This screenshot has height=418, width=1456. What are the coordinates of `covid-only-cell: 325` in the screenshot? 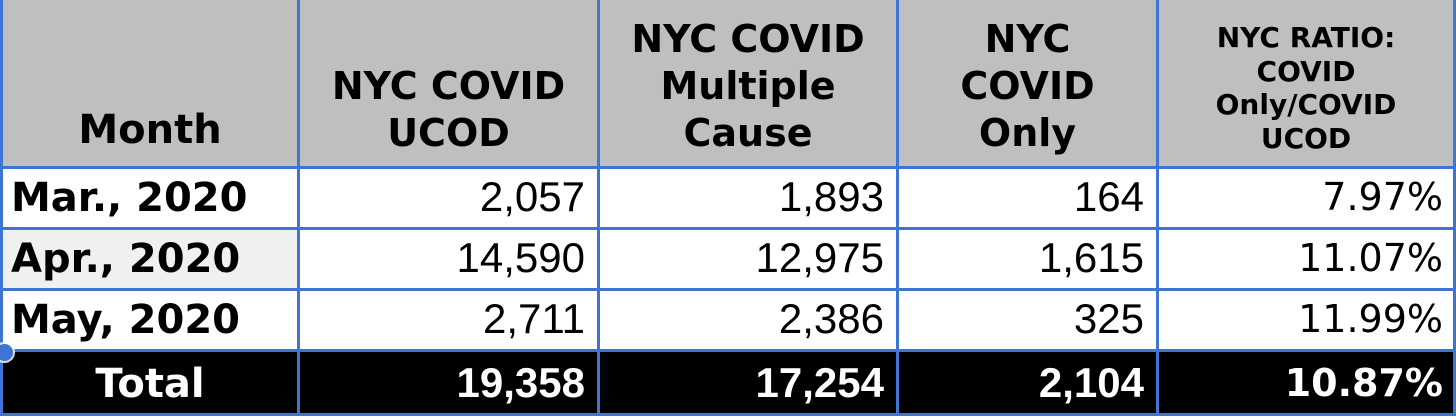 It's located at (1027, 319).